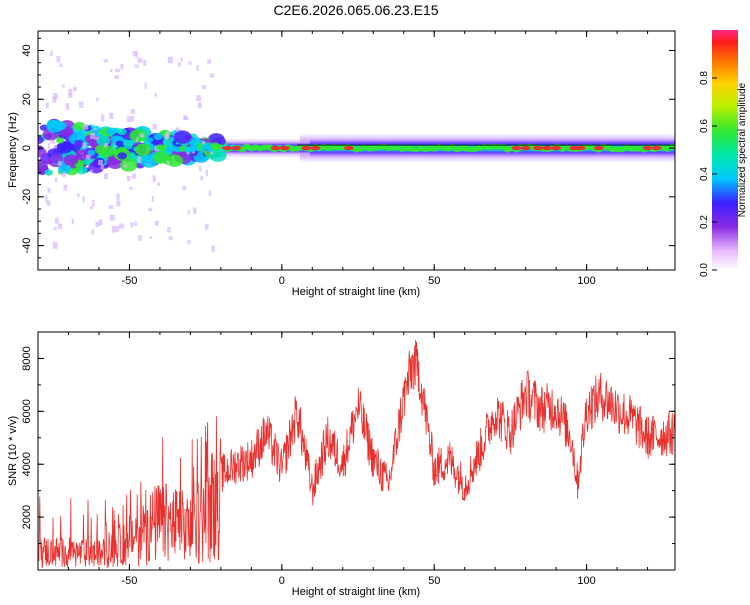 The width and height of the screenshot is (750, 605). Describe the element at coordinates (704, 222) in the screenshot. I see `colorbar-tick-label: 0.2` at that location.